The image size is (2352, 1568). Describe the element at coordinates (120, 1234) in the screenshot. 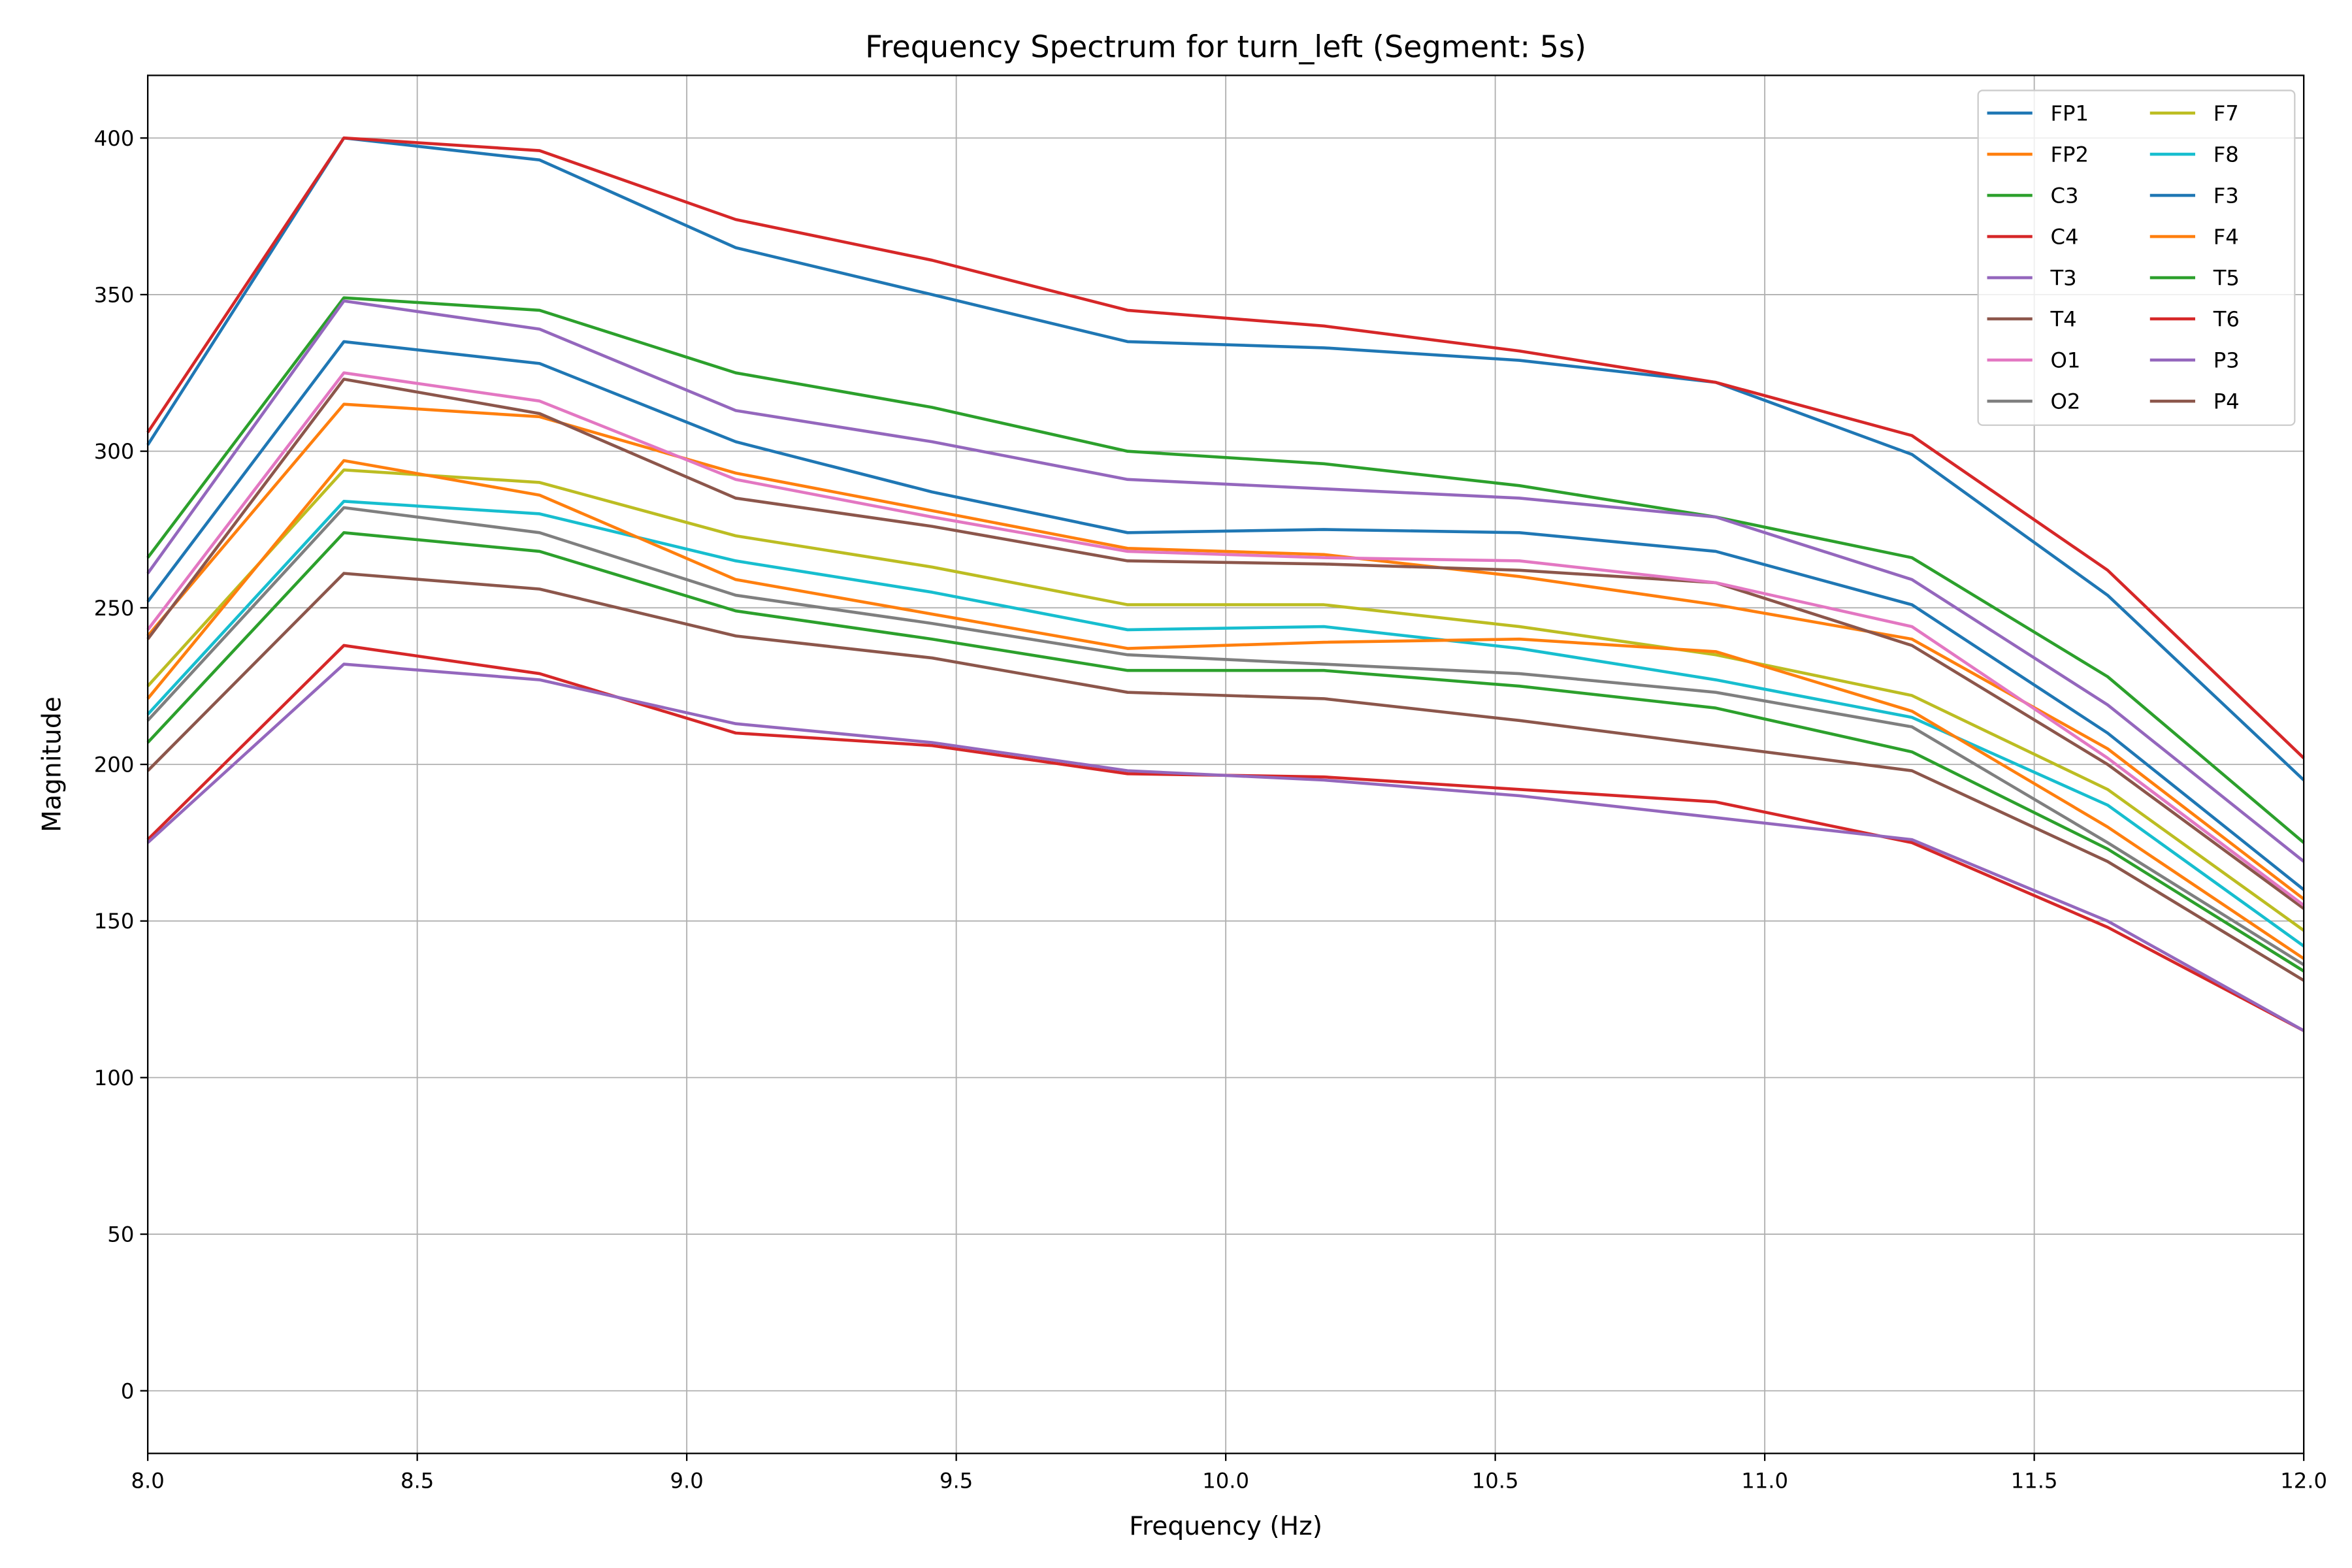

I see `y-tick-label: 50` at that location.